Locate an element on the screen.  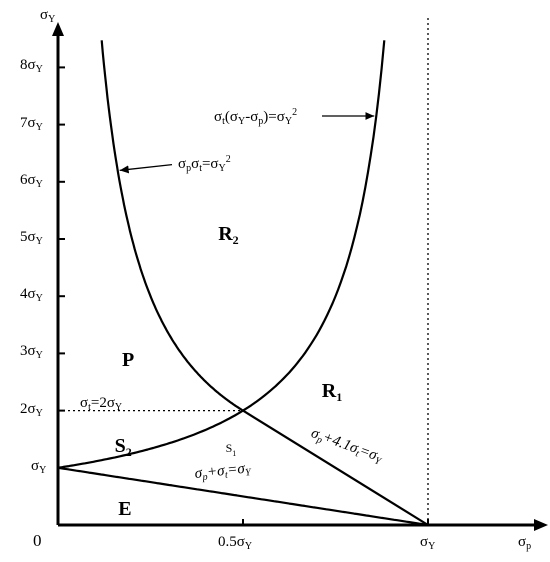
y-tick-label: σY is located at coordinates (39, 466).